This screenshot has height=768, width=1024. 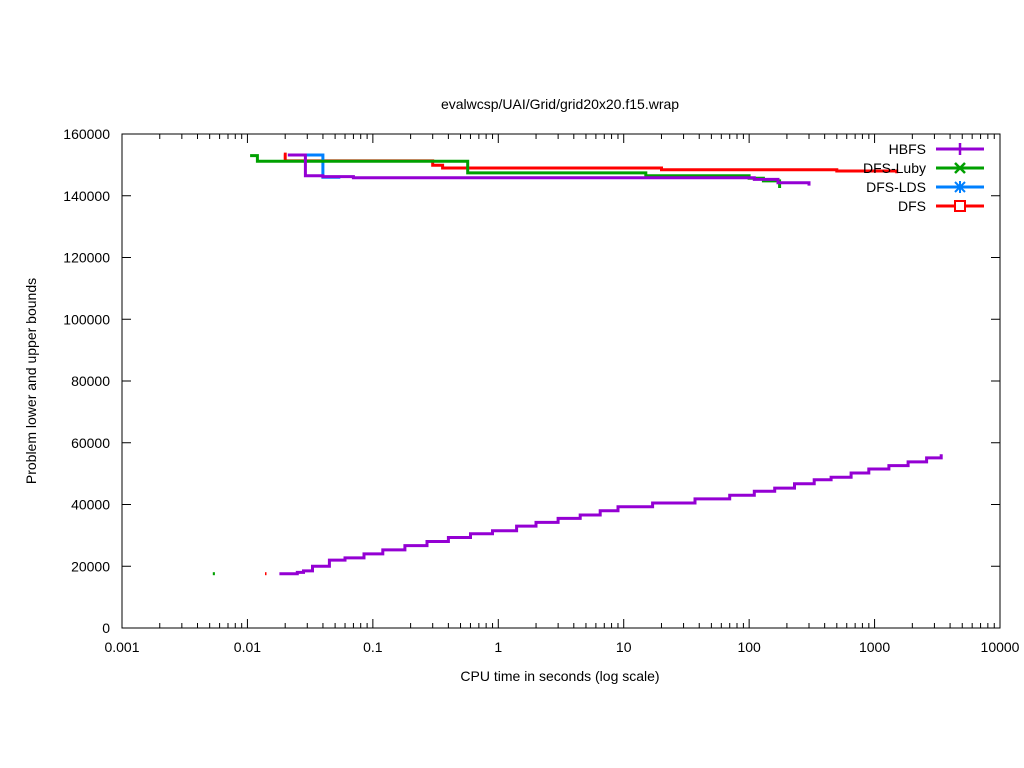 What do you see at coordinates (1000, 647) in the screenshot?
I see `x-tick-label: 10000` at bounding box center [1000, 647].